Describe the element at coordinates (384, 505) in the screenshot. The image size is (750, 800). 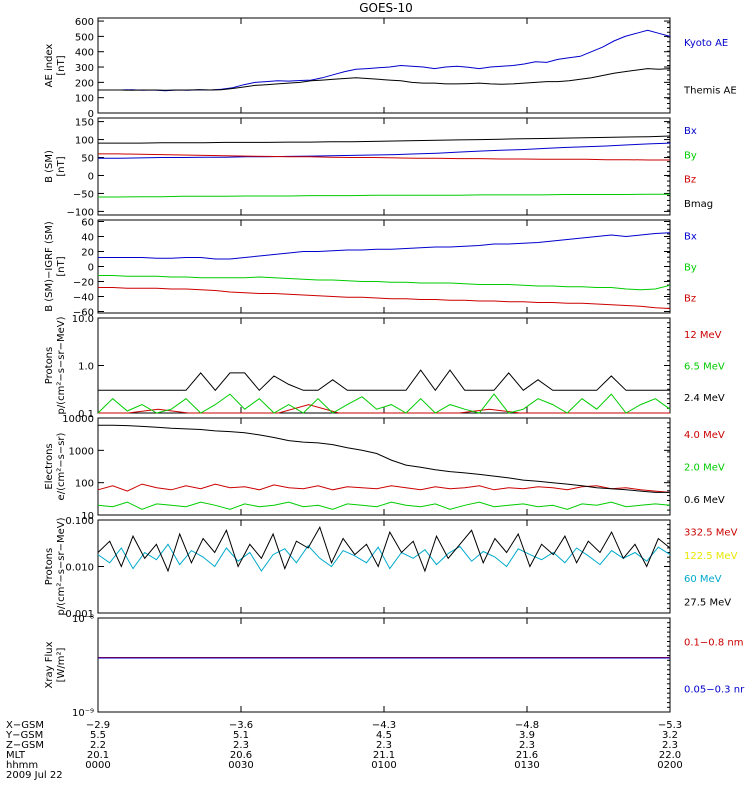
I see `series-line-2-0-mev` at that location.